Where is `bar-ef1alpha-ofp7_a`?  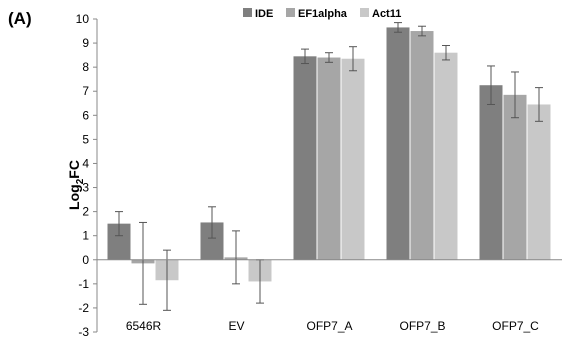
bar-ef1alpha-ofp7_a is located at coordinates (329, 158).